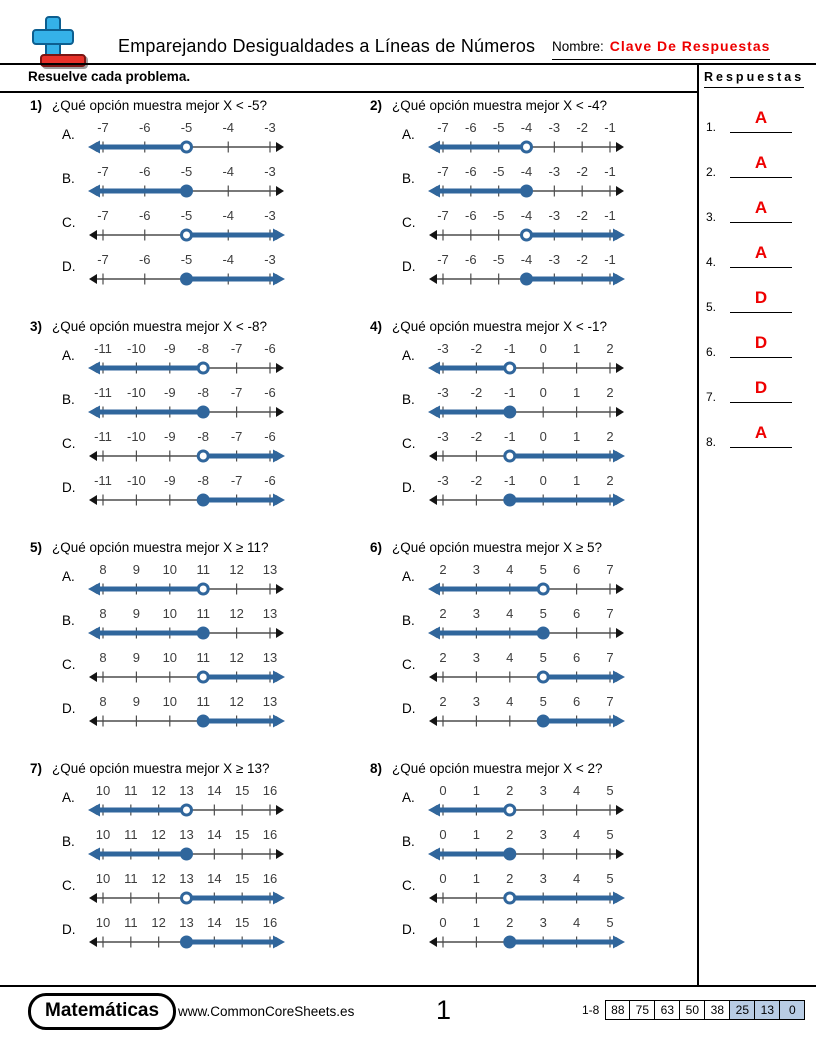  Describe the element at coordinates (408, 64) in the screenshot. I see `header-rule` at that location.